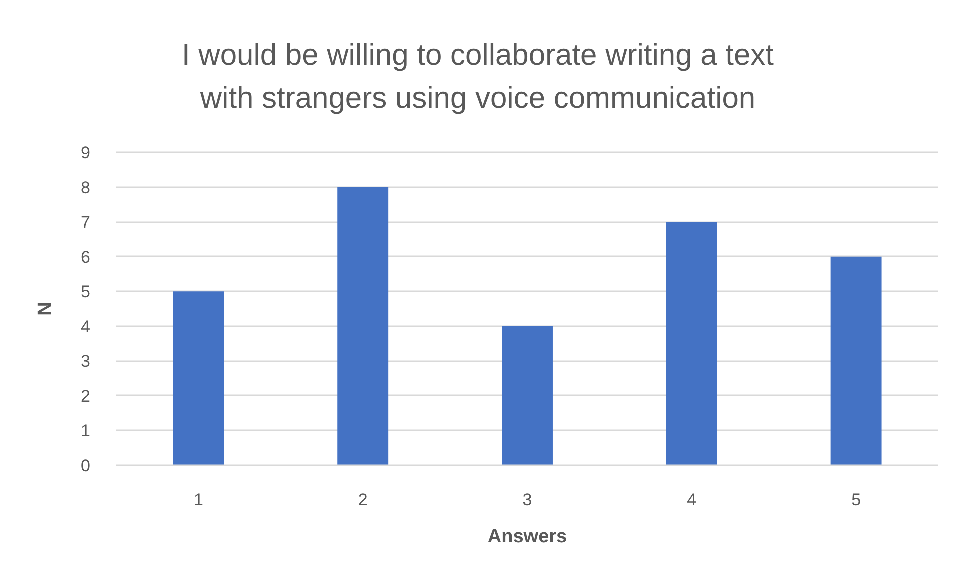 This screenshot has width=956, height=577. I want to click on chart-title: I would be willing to collaborate writing a text with strangers using voice communication, so click(478, 77).